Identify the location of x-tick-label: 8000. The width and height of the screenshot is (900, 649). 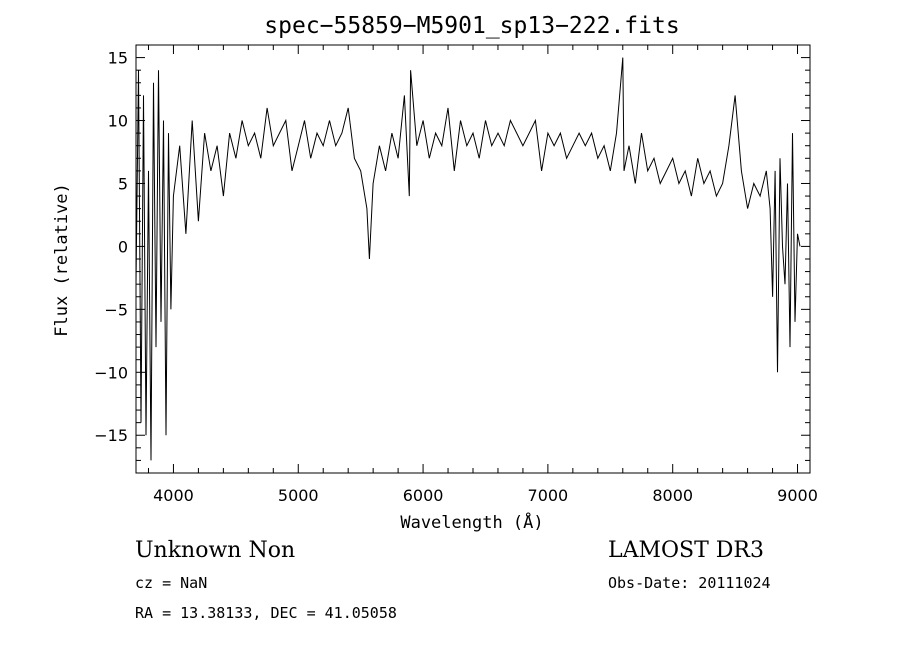
(672, 495).